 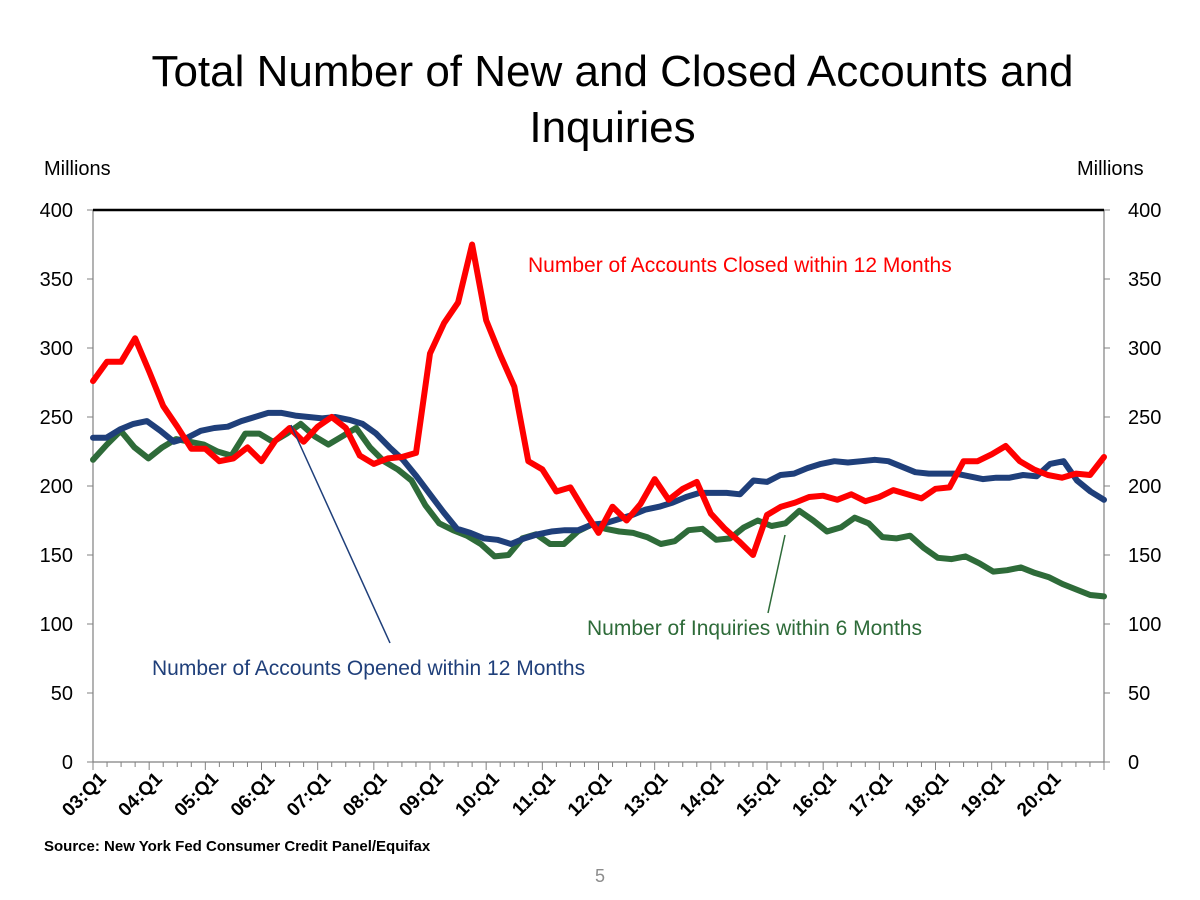 What do you see at coordinates (141, 794) in the screenshot?
I see `x-tick-label: 04:Q1` at bounding box center [141, 794].